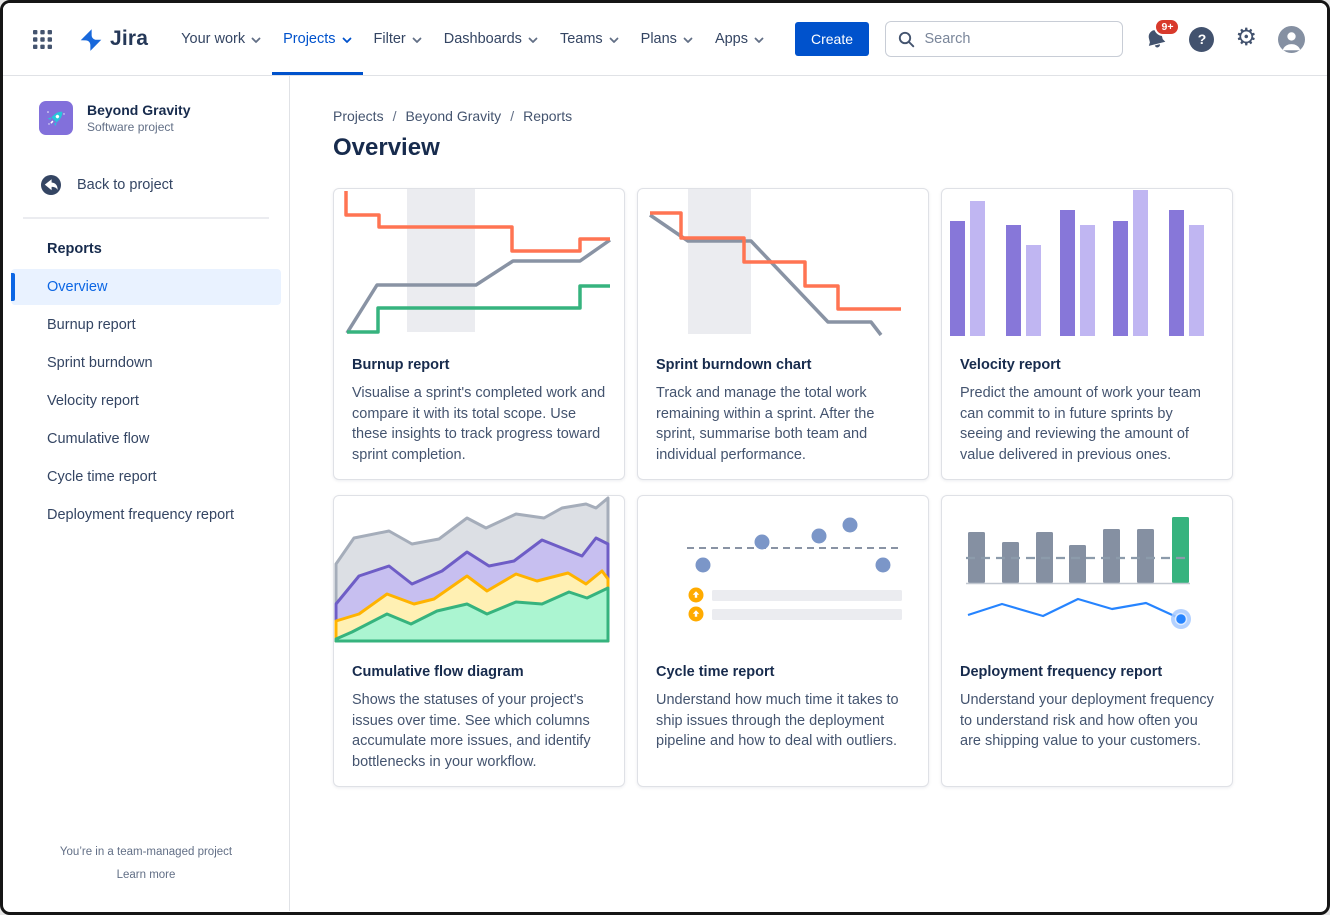 This screenshot has height=915, width=1330. What do you see at coordinates (479, 264) in the screenshot?
I see `burnup-chart-thumbnail` at bounding box center [479, 264].